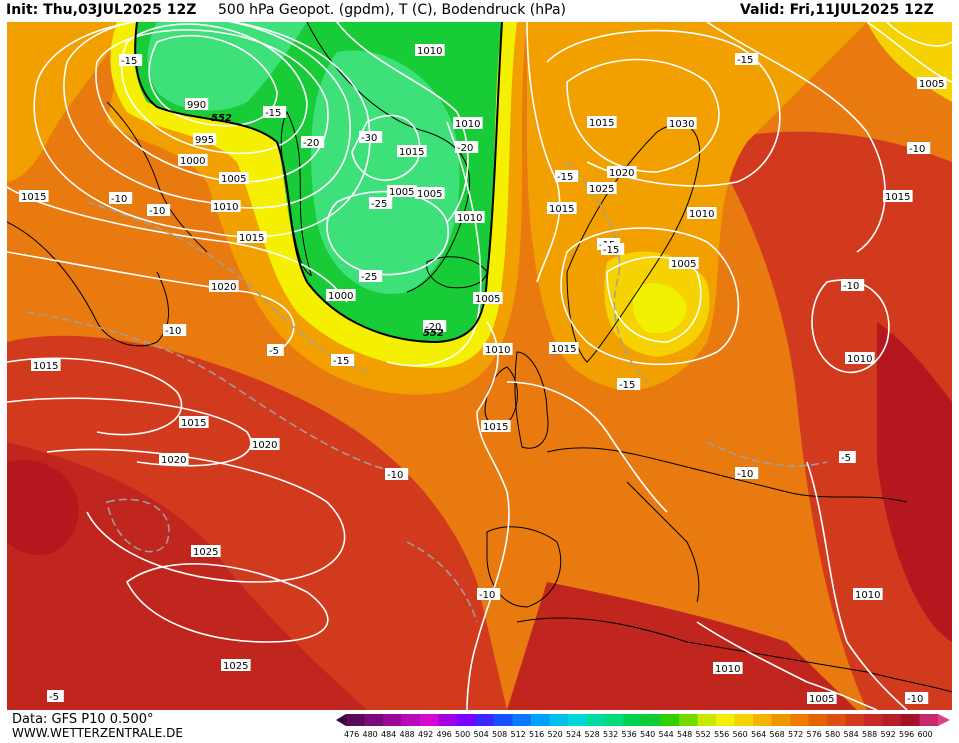 The image size is (959, 743). What do you see at coordinates (205, 552) in the screenshot?
I see `pressure-label-text: 1025` at bounding box center [205, 552].